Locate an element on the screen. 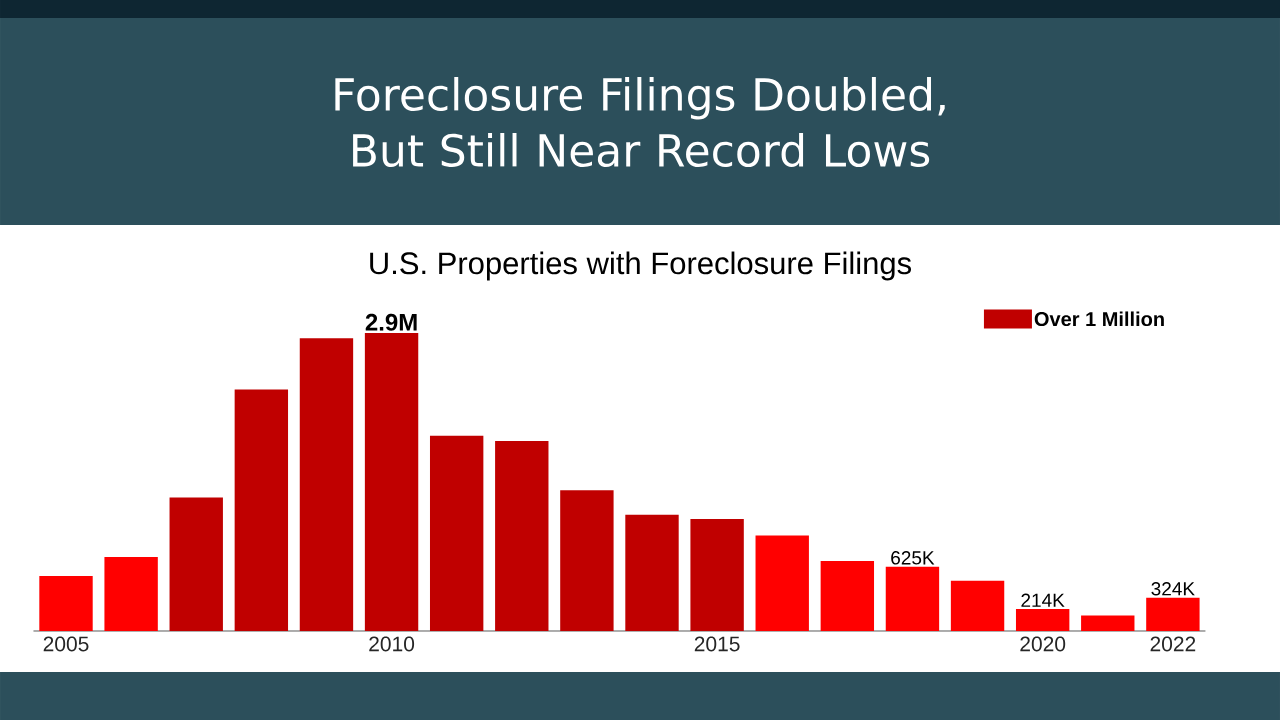 The image size is (1280, 720). chart-subtitle: U.S. Properties with Foreclosure Filings is located at coordinates (641, 266).